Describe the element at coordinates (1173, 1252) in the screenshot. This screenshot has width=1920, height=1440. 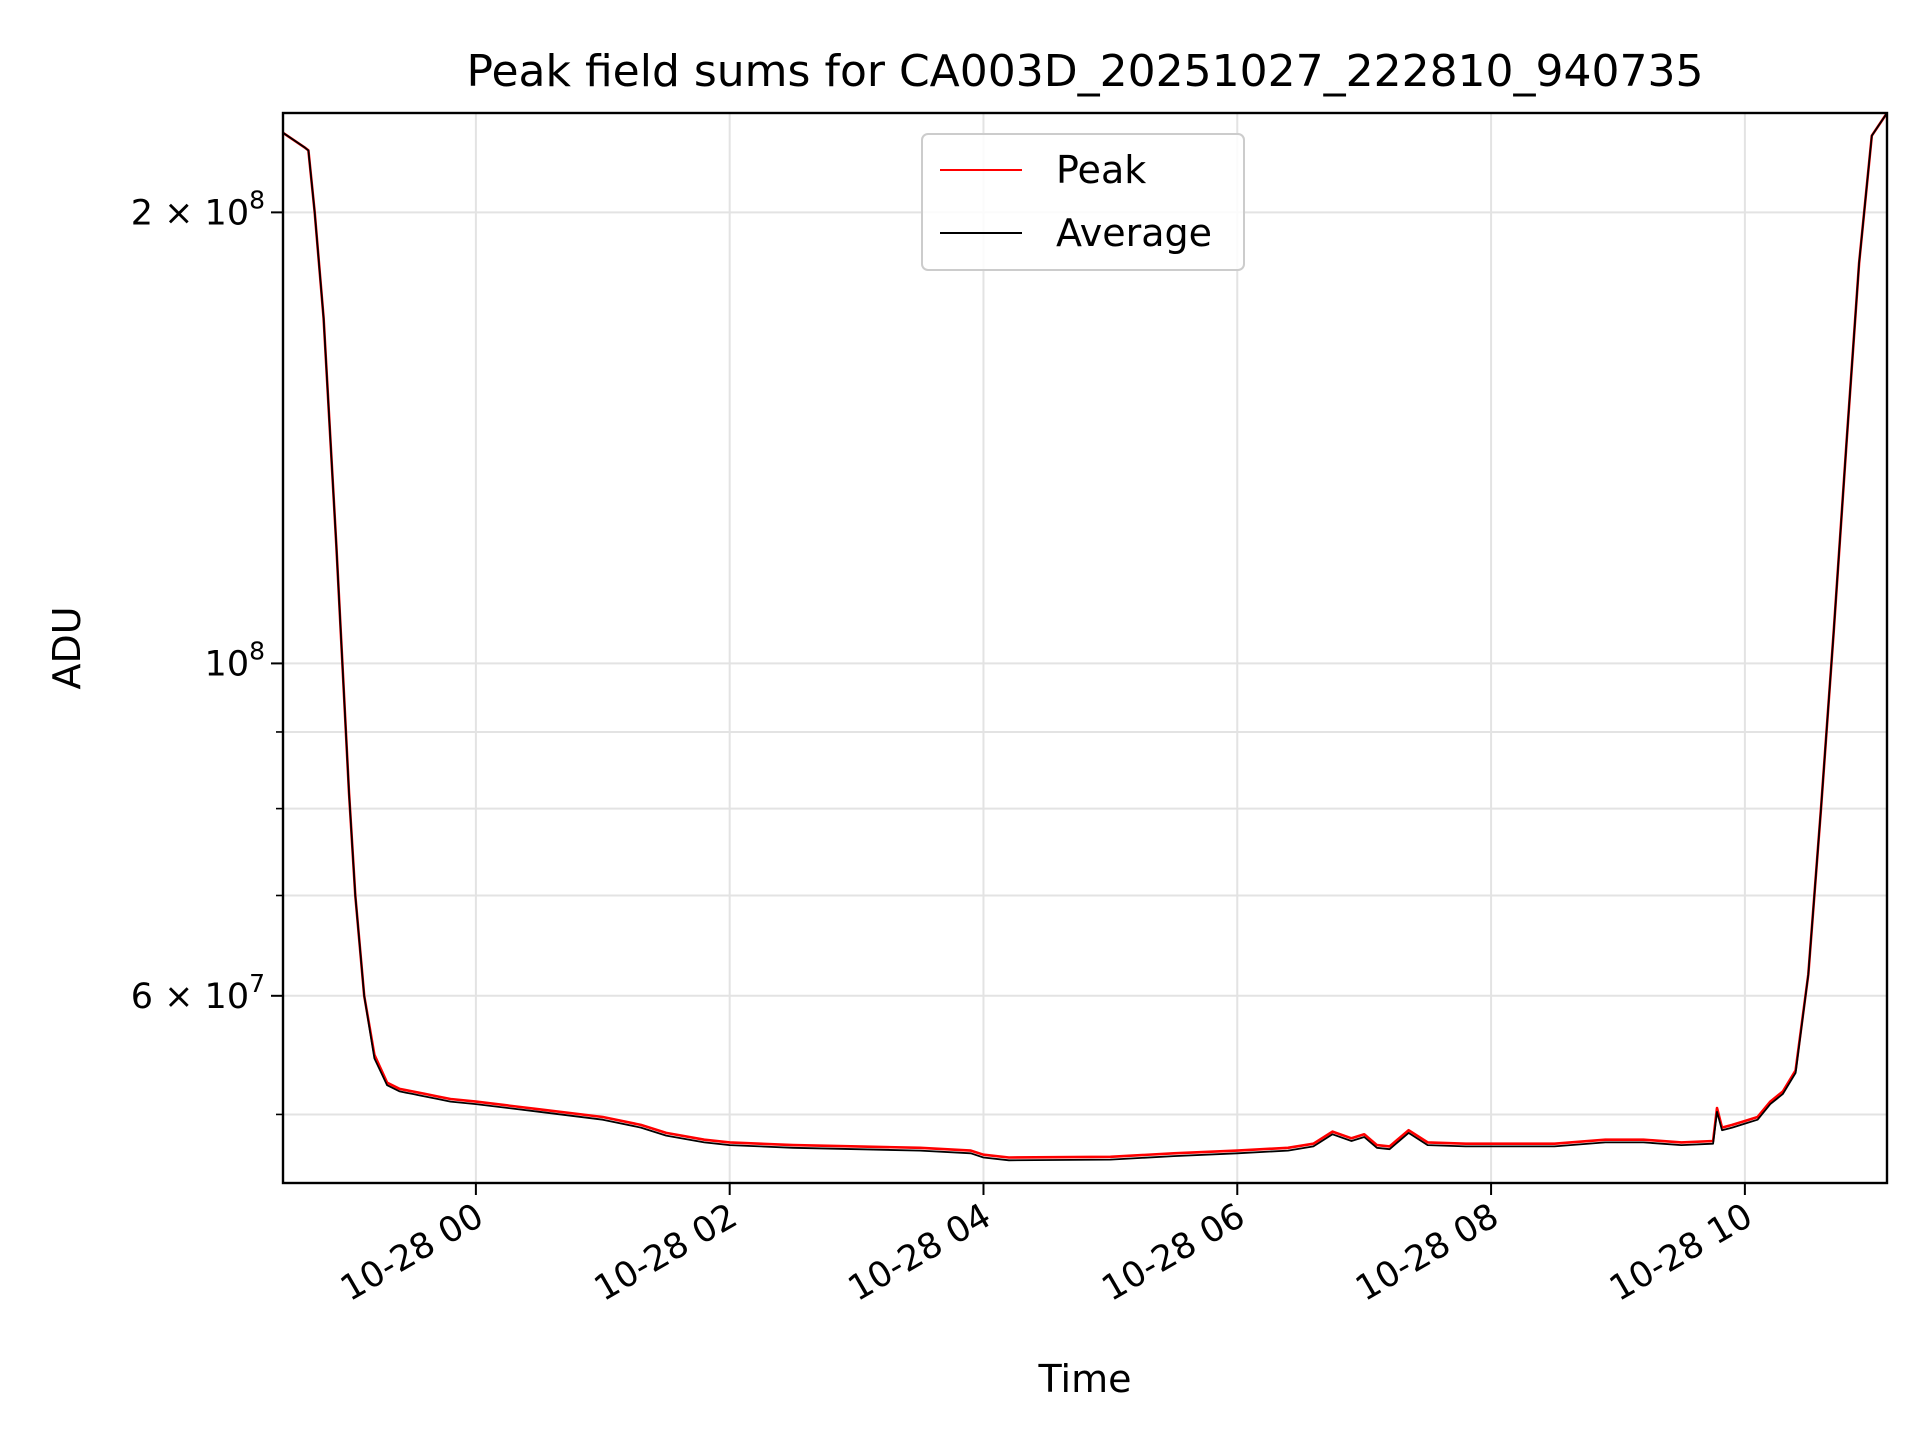
I see `x-tick-label-3: 10-28 06` at that location.